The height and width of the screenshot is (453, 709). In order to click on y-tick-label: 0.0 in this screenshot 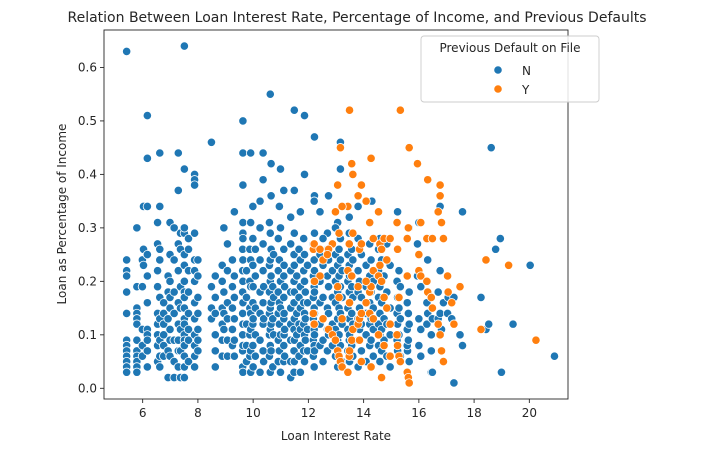, I will do `click(87, 388)`.